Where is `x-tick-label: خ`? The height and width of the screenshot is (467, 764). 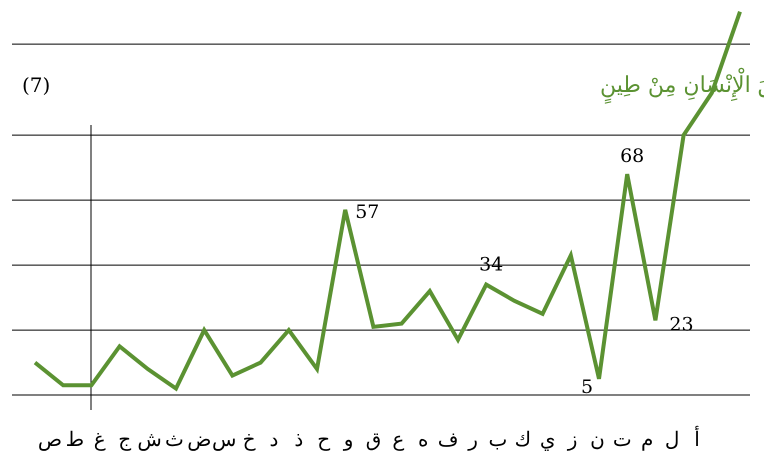
x-tick-label: خ is located at coordinates (249, 439).